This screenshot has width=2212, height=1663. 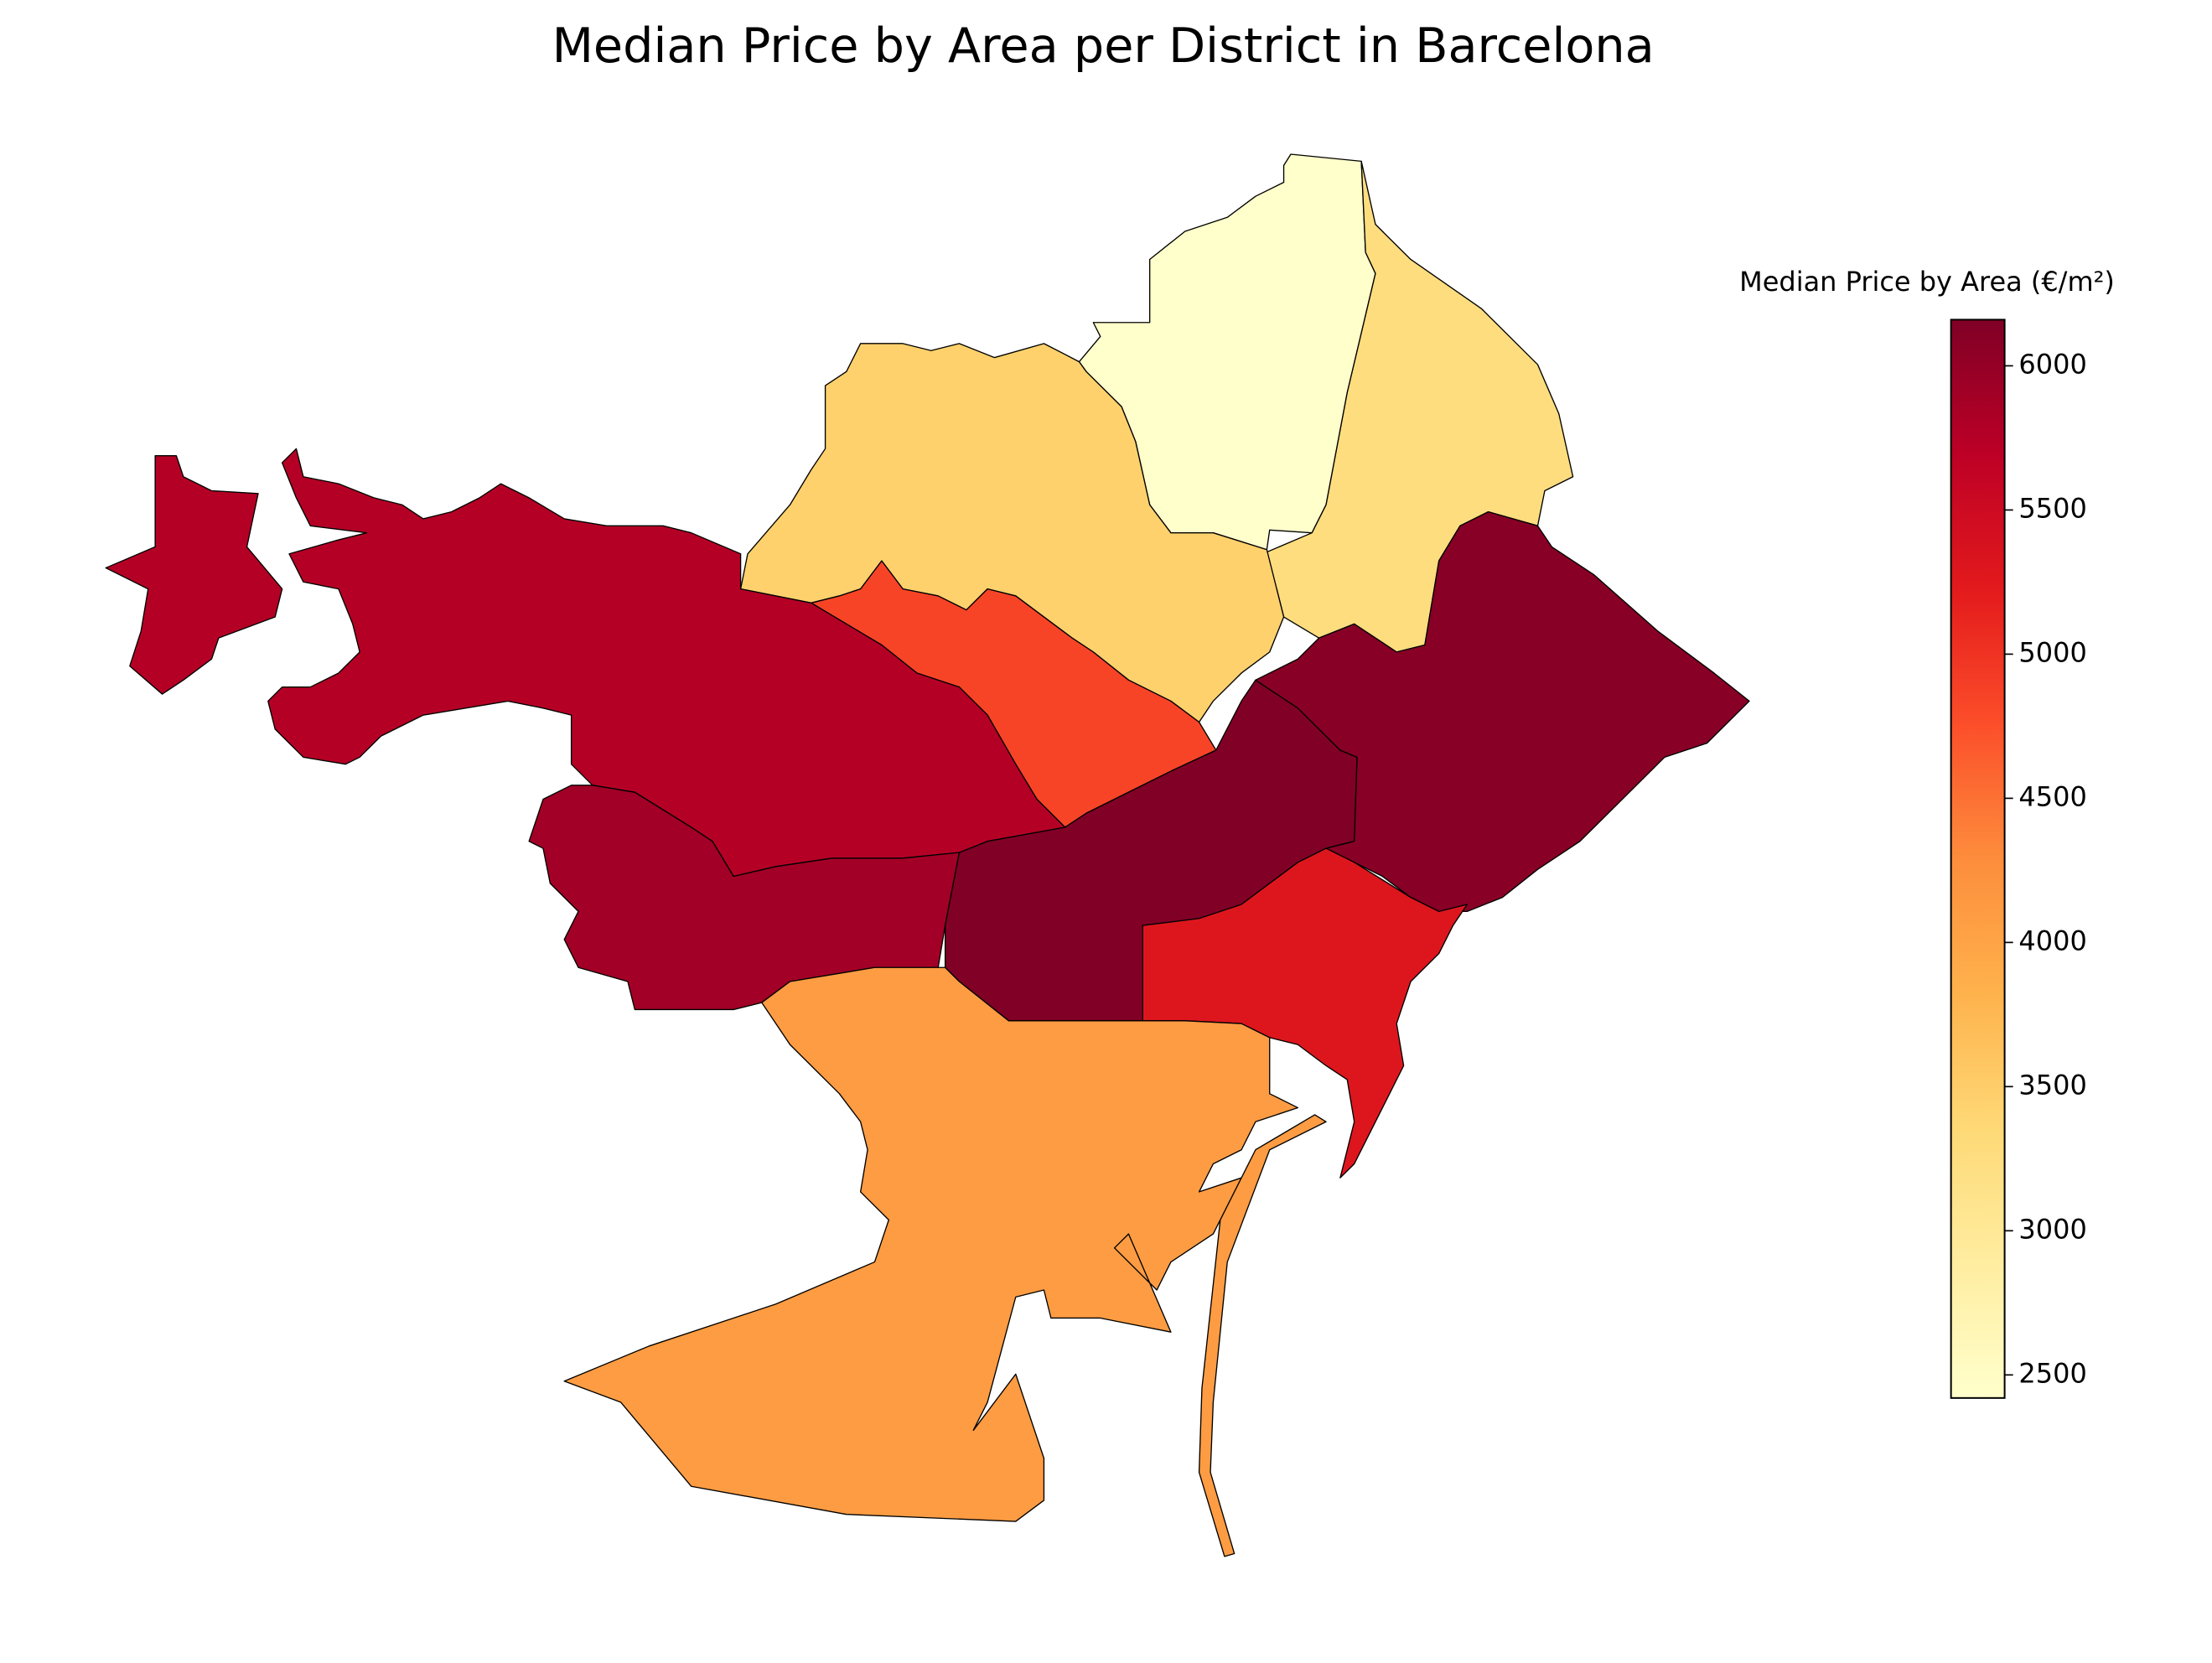 What do you see at coordinates (2052, 1229) in the screenshot?
I see `colorbar-tick-label: 3000` at bounding box center [2052, 1229].